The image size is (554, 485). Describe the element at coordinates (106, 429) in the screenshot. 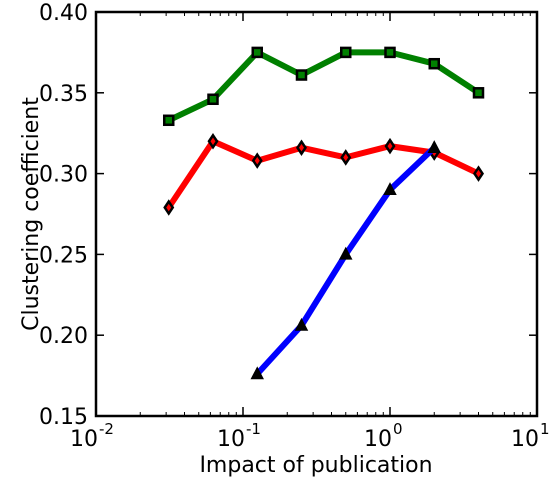

I see `x-tick-exponent: -2` at that location.